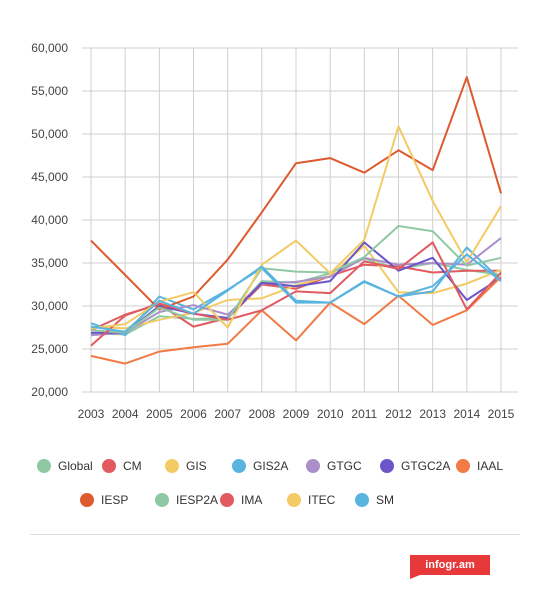 The width and height of the screenshot is (550, 607). Describe the element at coordinates (91, 414) in the screenshot. I see `x-tick-label: 2003` at that location.